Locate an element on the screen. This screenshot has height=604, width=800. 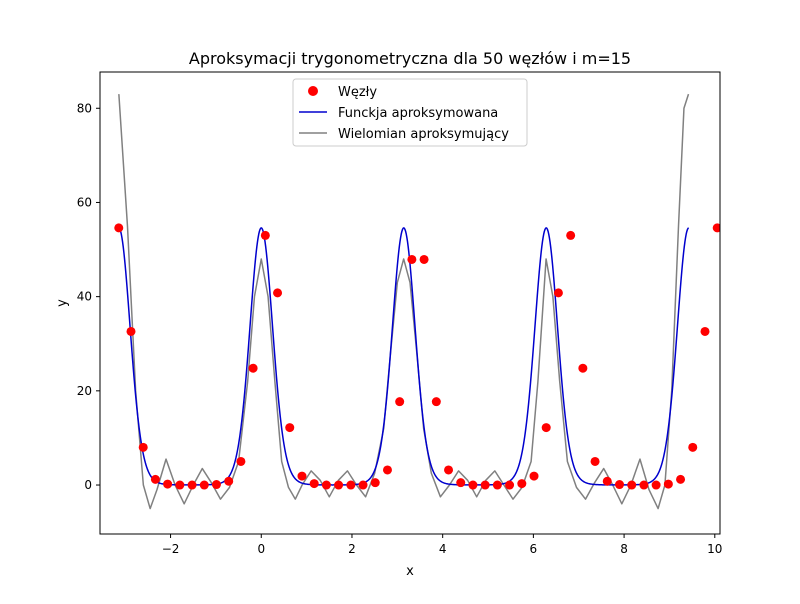
x-tick-label: 2 is located at coordinates (352, 549).